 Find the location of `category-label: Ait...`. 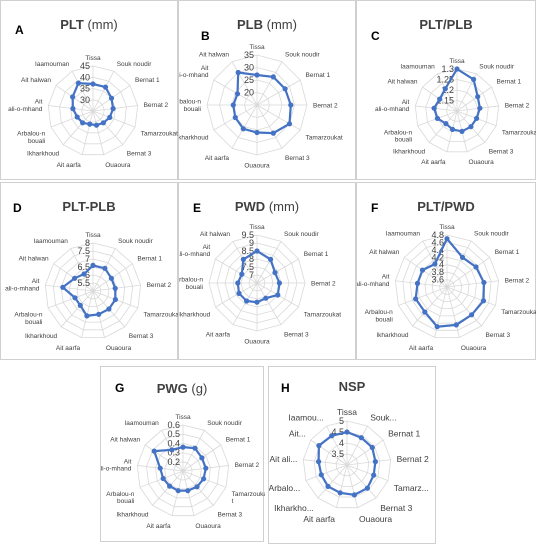

category-label: Ait... is located at coordinates (297, 434).